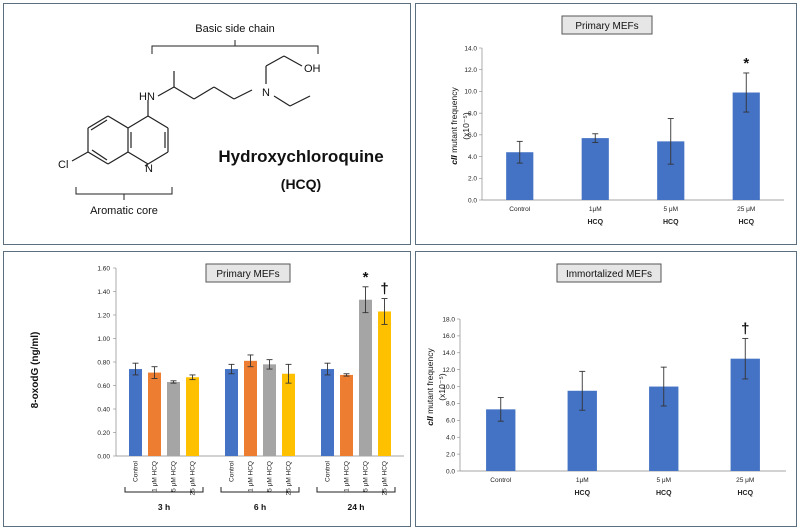 The width and height of the screenshot is (800, 530). I want to click on y-tick-label: 6.0, so click(472, 135).